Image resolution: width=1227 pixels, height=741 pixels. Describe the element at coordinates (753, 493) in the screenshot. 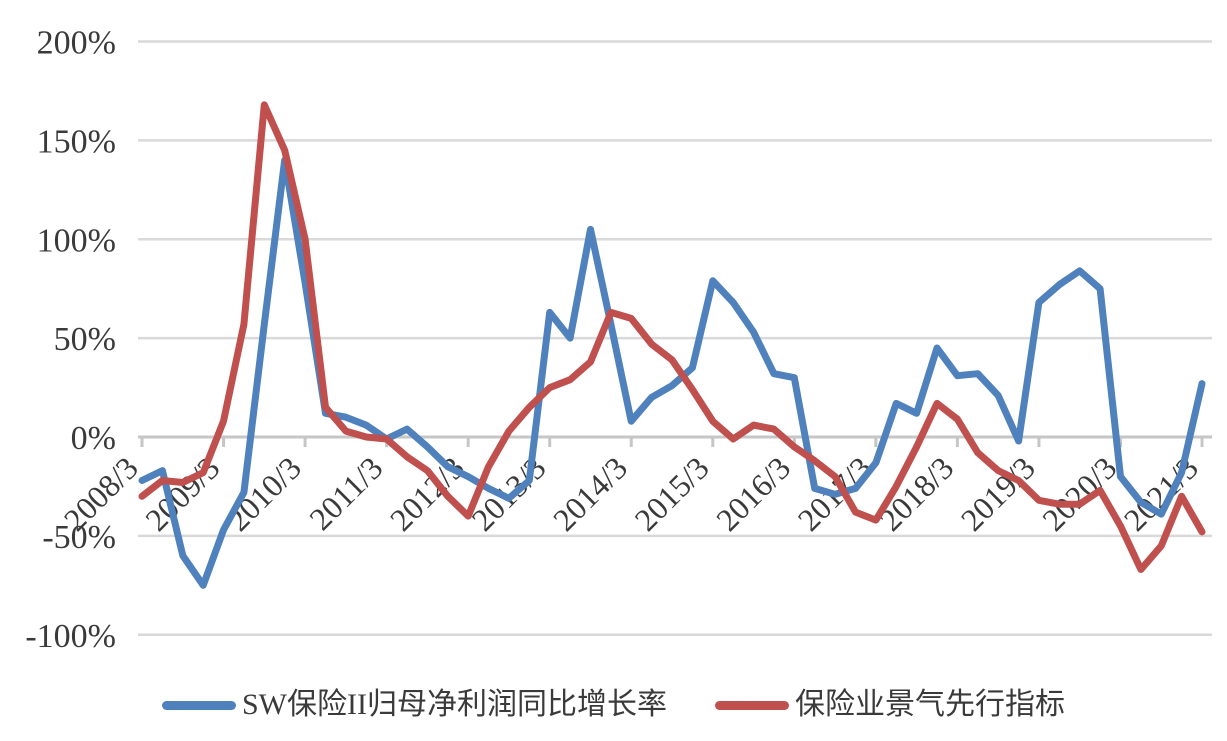

I see `x-axis-tick-label: 2016/3` at that location.